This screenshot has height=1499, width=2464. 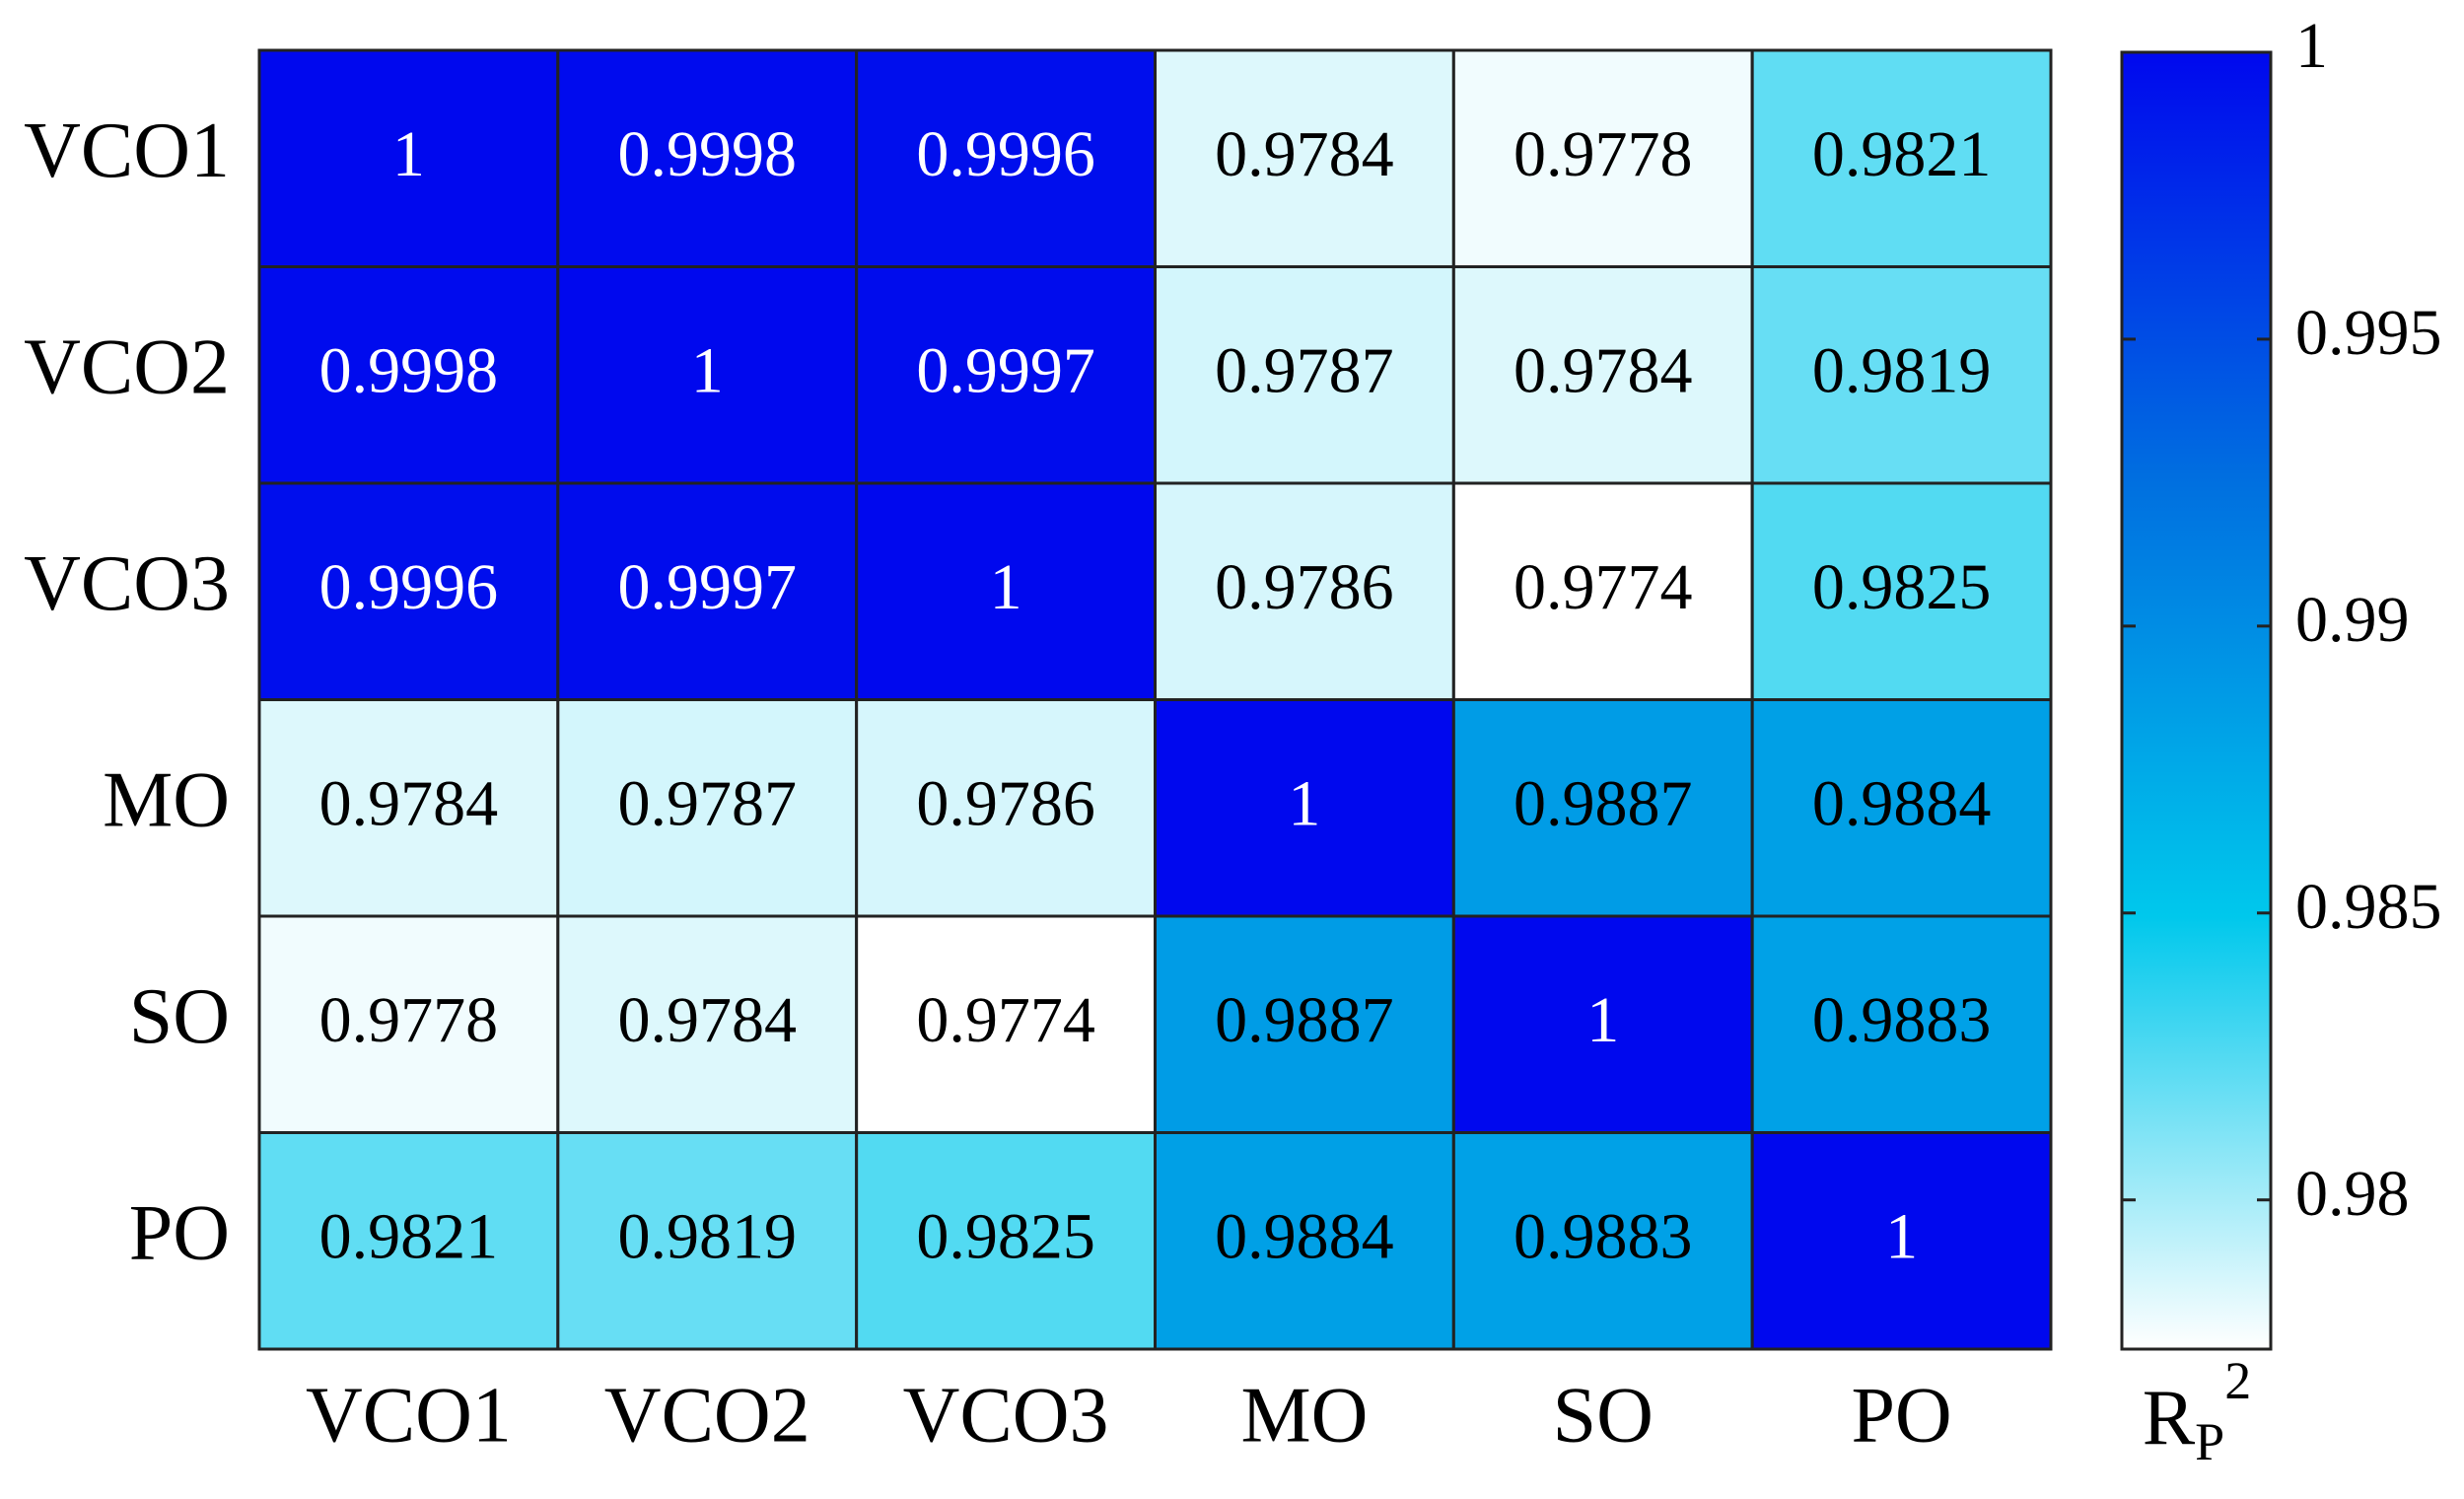 I want to click on x-tick-label: PO, so click(x=1901, y=1415).